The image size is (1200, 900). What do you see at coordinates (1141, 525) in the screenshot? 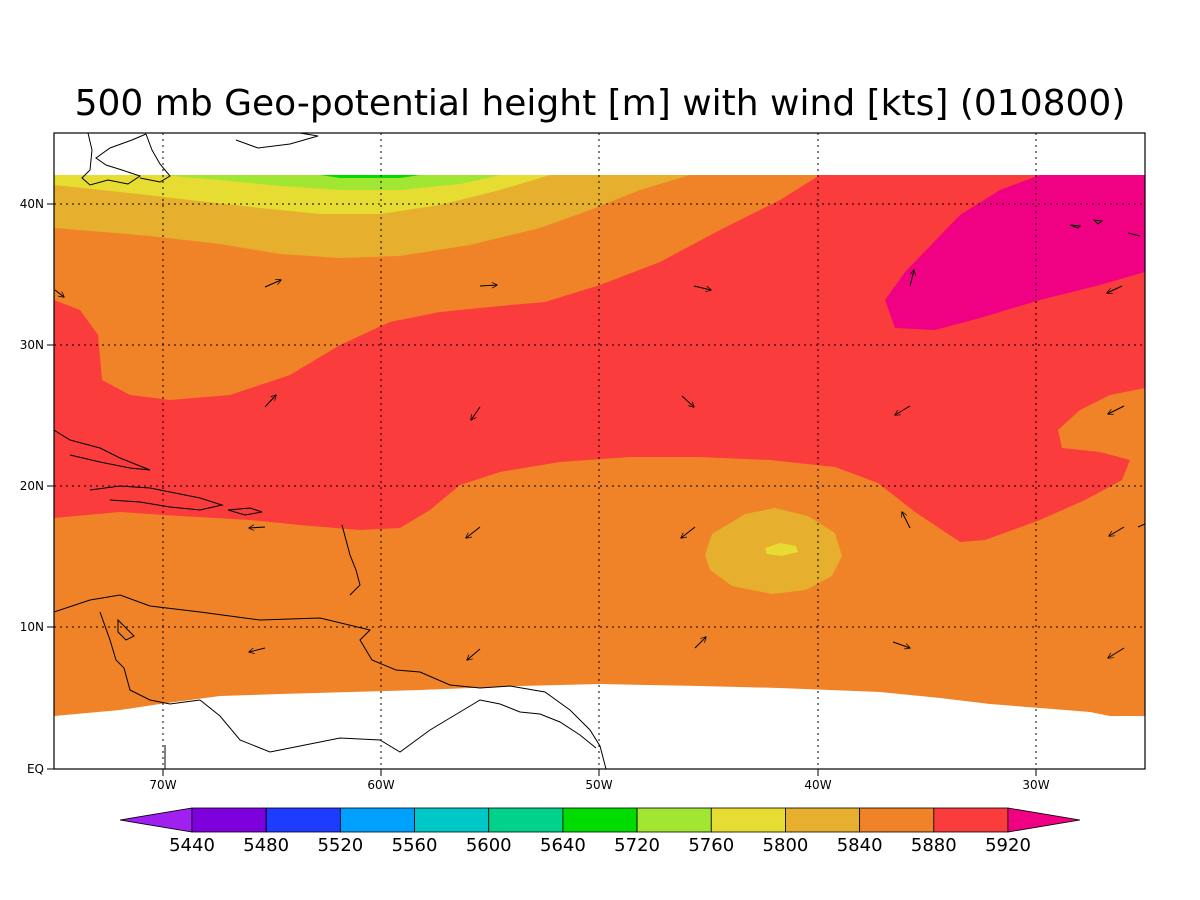
I see `cape-verde-islands` at bounding box center [1141, 525].